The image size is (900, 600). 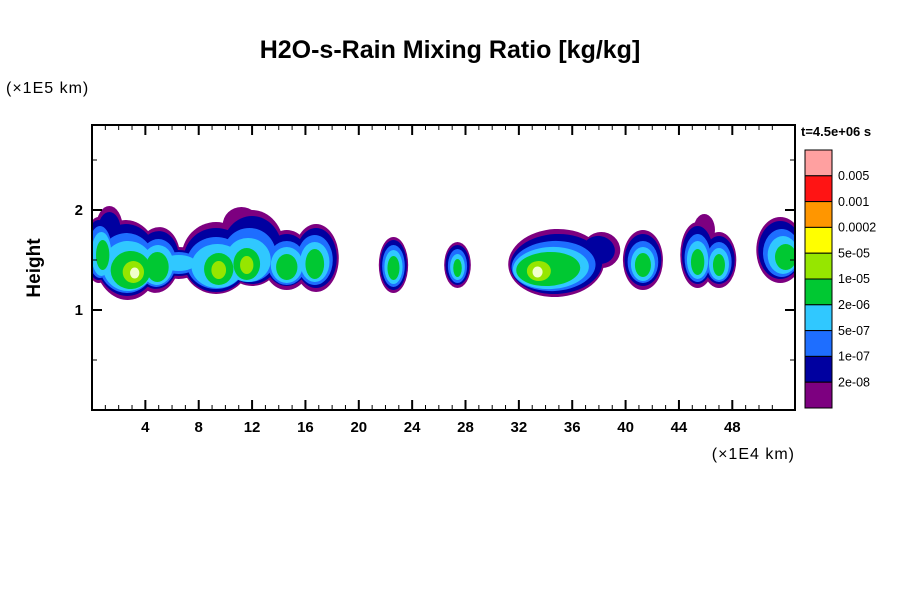 I want to click on y-tick-label: 2, so click(x=79, y=210).